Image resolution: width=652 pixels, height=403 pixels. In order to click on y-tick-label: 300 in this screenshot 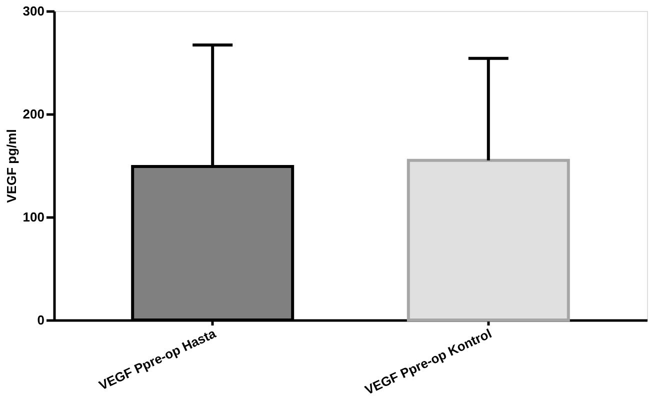, I will do `click(33, 11)`.